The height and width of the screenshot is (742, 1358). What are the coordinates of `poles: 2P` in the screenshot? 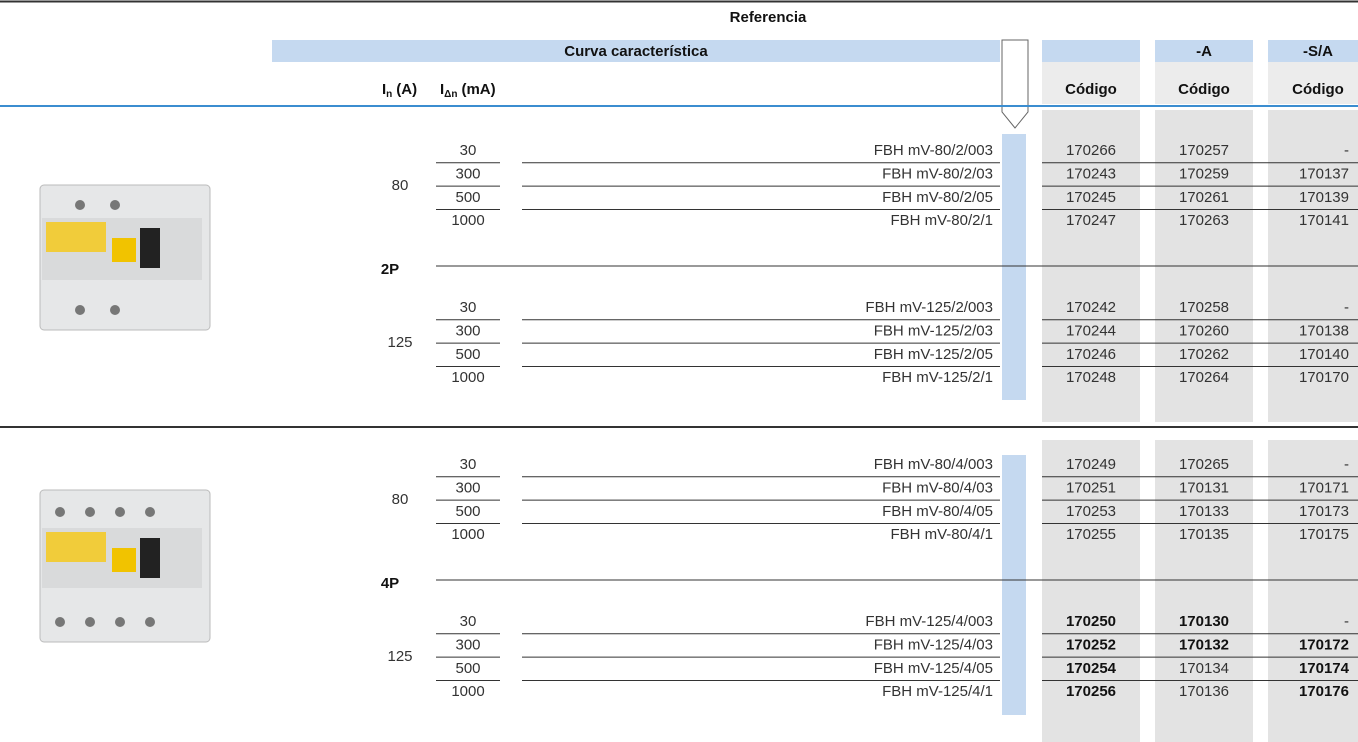 It's located at (390, 269).